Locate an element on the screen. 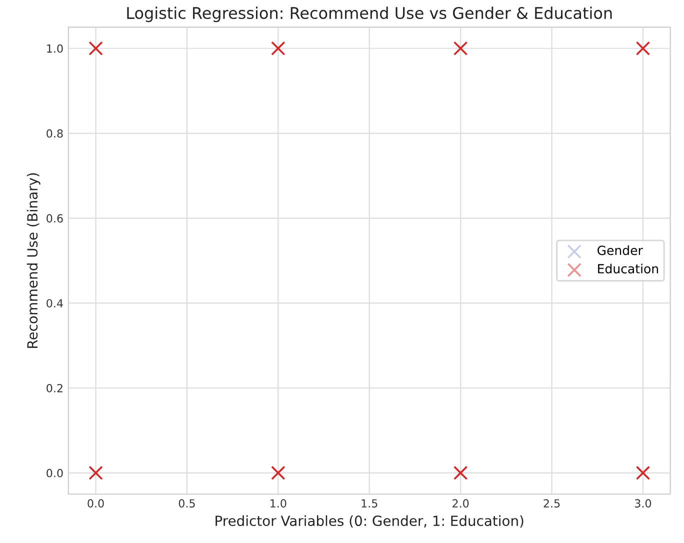 Image resolution: width=684 pixels, height=543 pixels. x-tick-label: 2.0 is located at coordinates (460, 503).